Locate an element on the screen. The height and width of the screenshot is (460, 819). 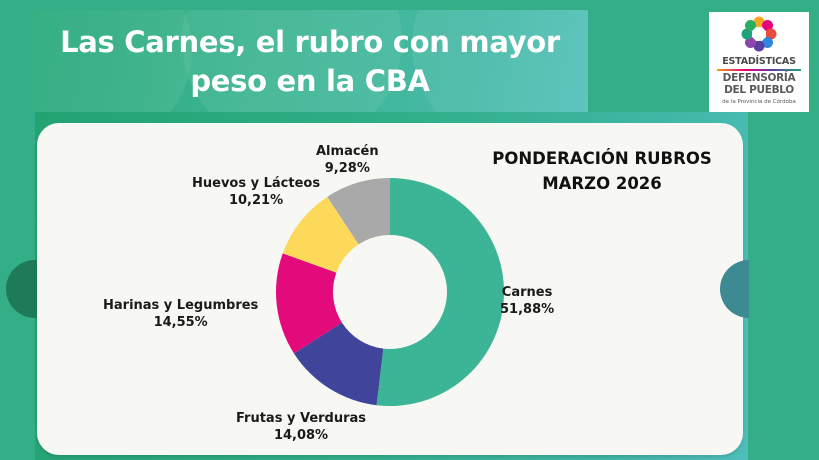
label-almacen-value: 9,28% is located at coordinates (347, 168).